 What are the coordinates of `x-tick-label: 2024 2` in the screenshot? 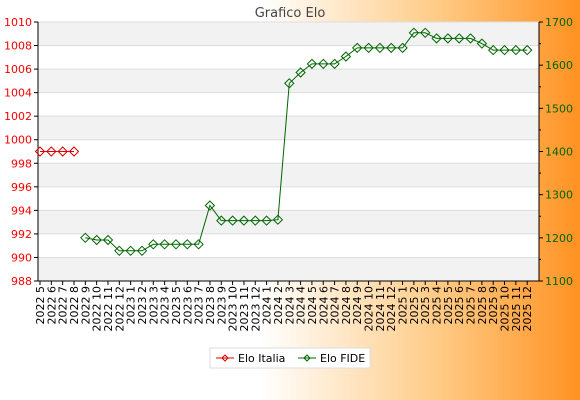 It's located at (278, 305).